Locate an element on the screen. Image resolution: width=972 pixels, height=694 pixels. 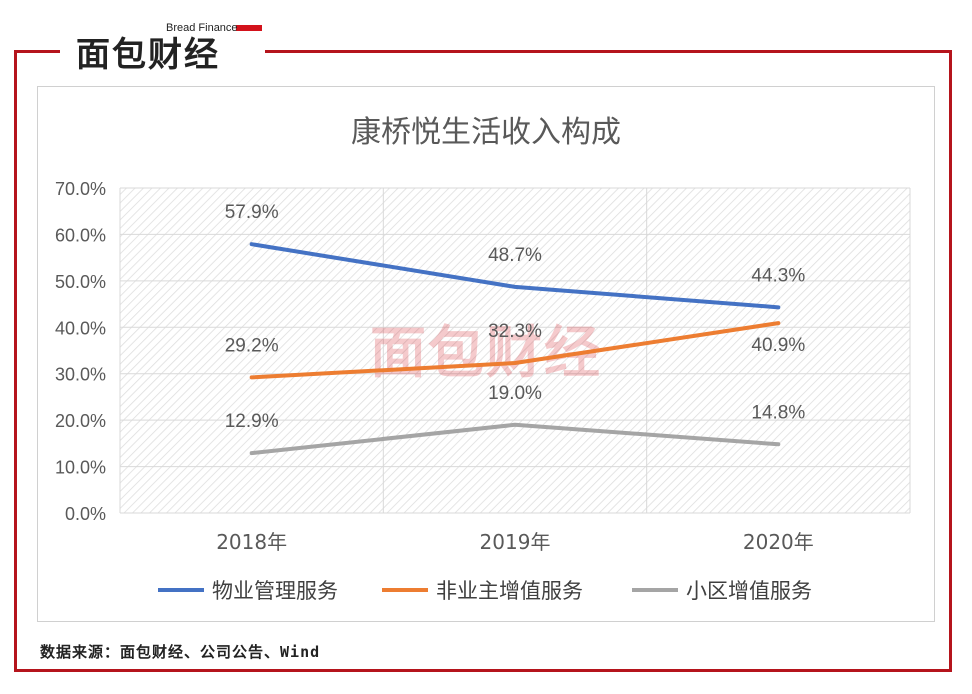
x-tick-label: 2018年 is located at coordinates (251, 542).